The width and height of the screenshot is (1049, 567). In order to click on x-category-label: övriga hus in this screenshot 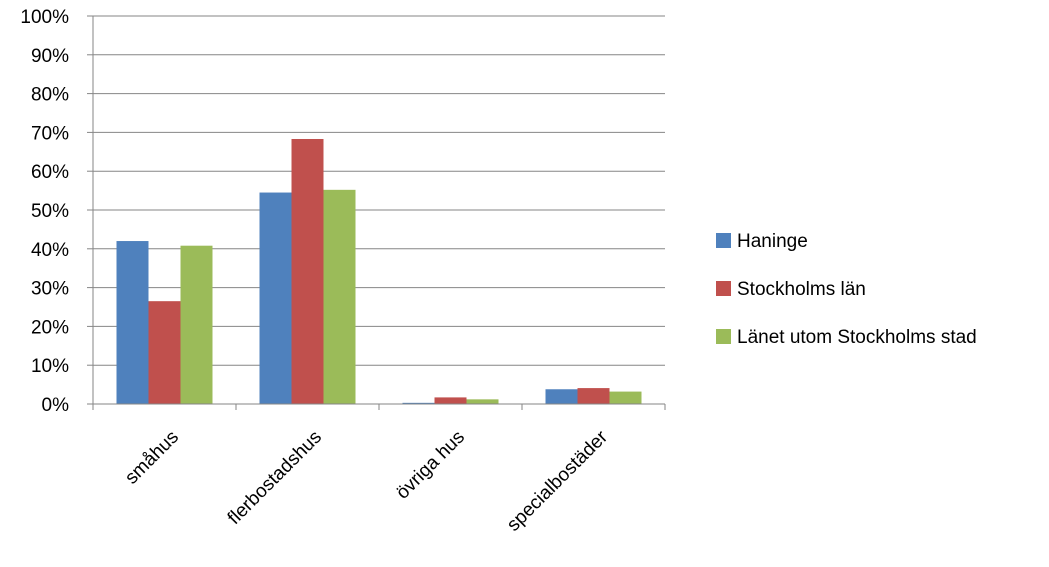, I will do `click(430, 465)`.